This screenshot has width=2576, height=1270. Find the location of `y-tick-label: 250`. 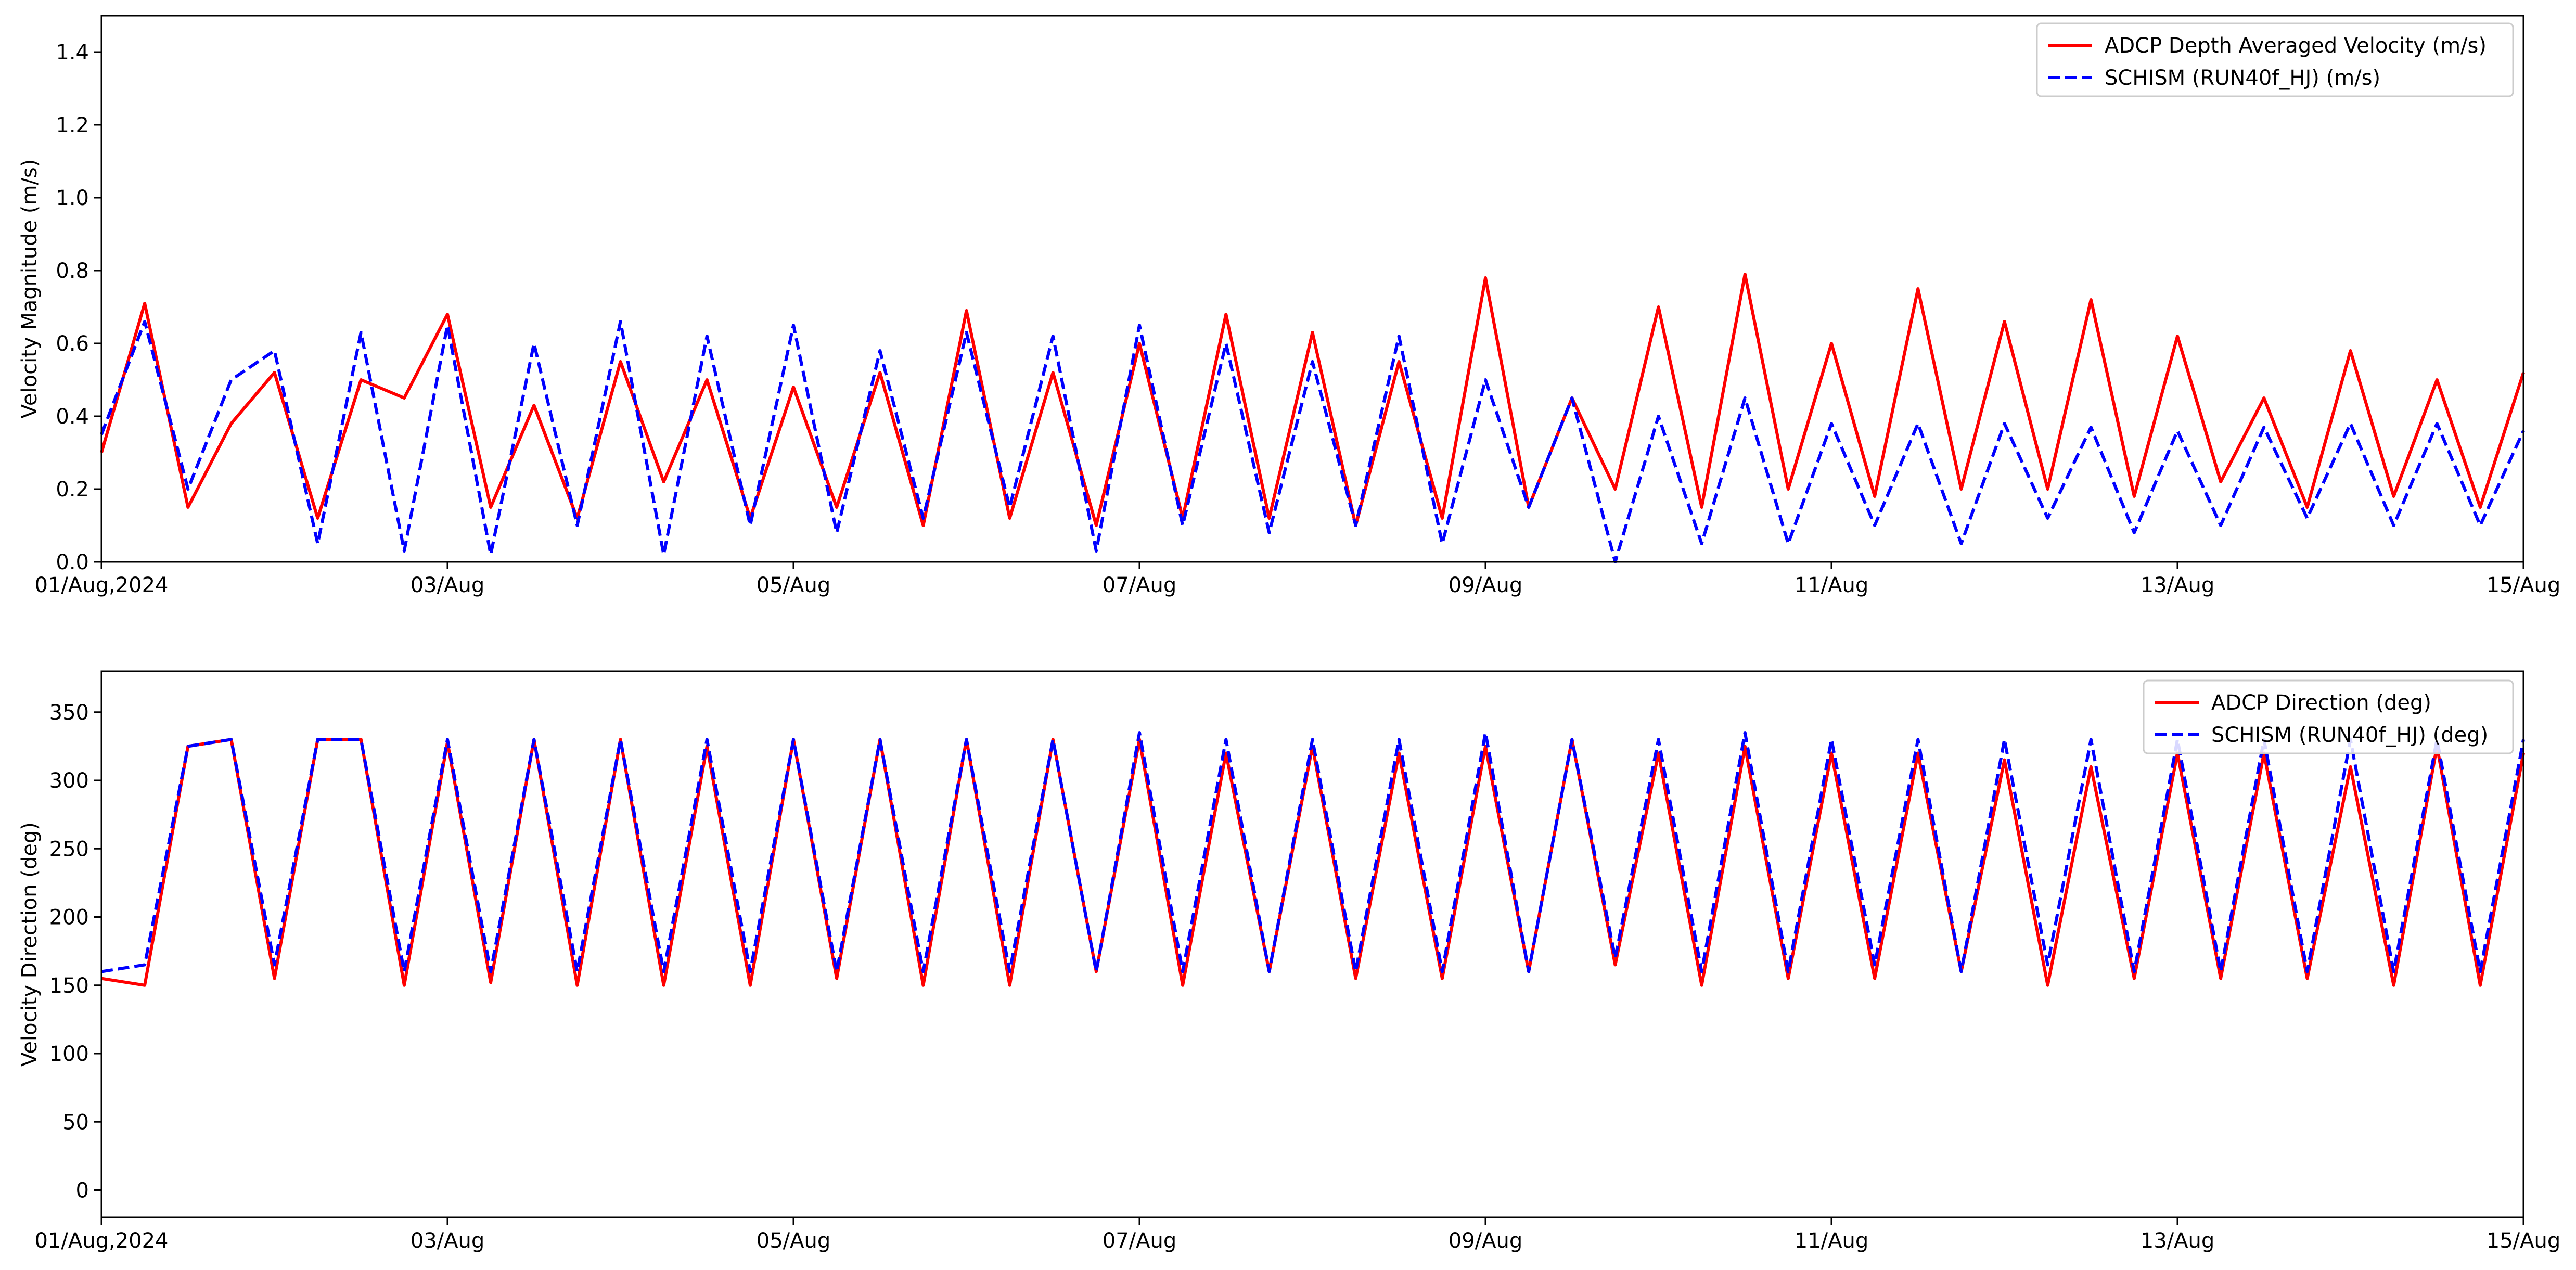

y-tick-label: 250 is located at coordinates (69, 849).